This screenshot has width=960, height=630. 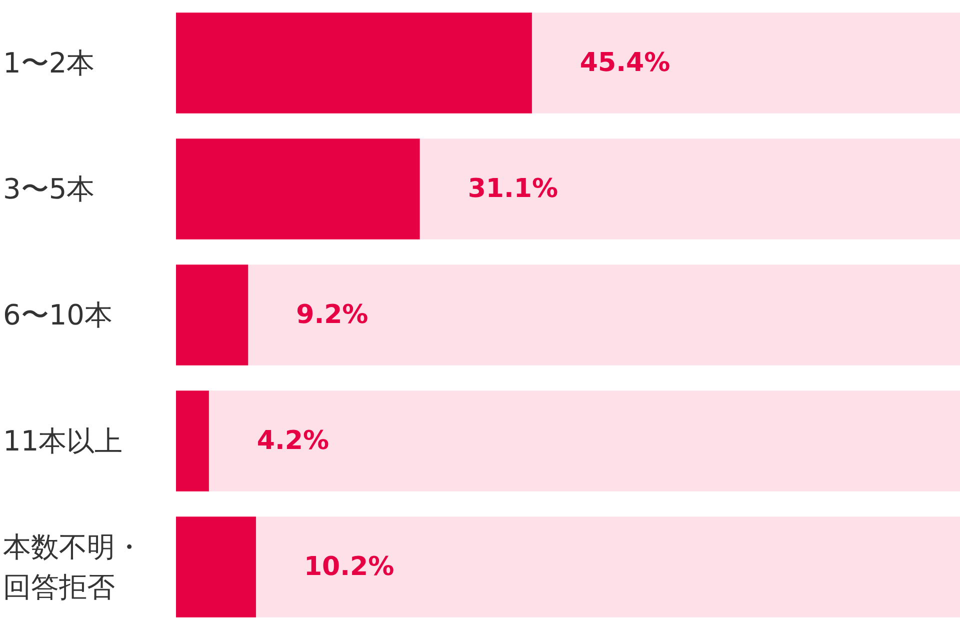 What do you see at coordinates (625, 63) in the screenshot?
I see `data-label: 45.4%` at bounding box center [625, 63].